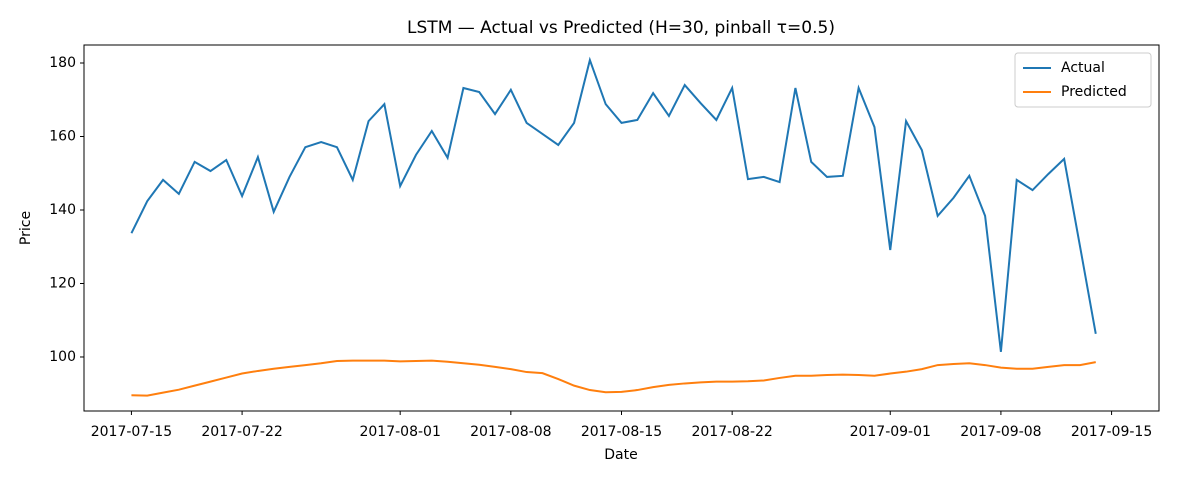 The image size is (1200, 480). Describe the element at coordinates (62, 63) in the screenshot. I see `y-tick-label: 180` at that location.